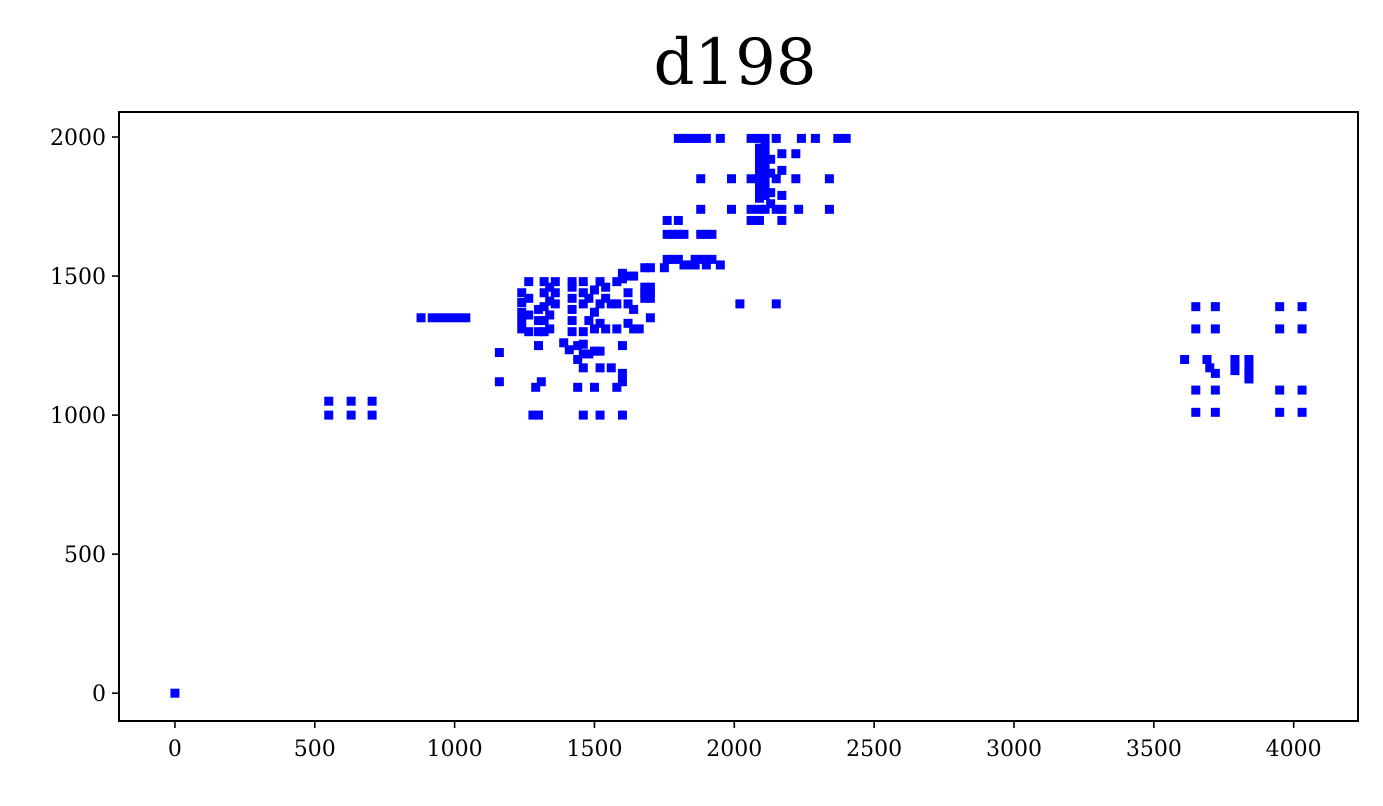  What do you see at coordinates (99, 694) in the screenshot?
I see `y-tick-label: 0` at bounding box center [99, 694].